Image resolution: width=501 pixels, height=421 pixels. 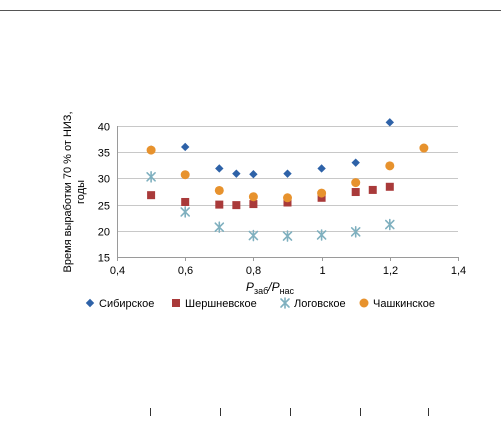 I want to click on legend-item: Логовское, so click(x=313, y=303).